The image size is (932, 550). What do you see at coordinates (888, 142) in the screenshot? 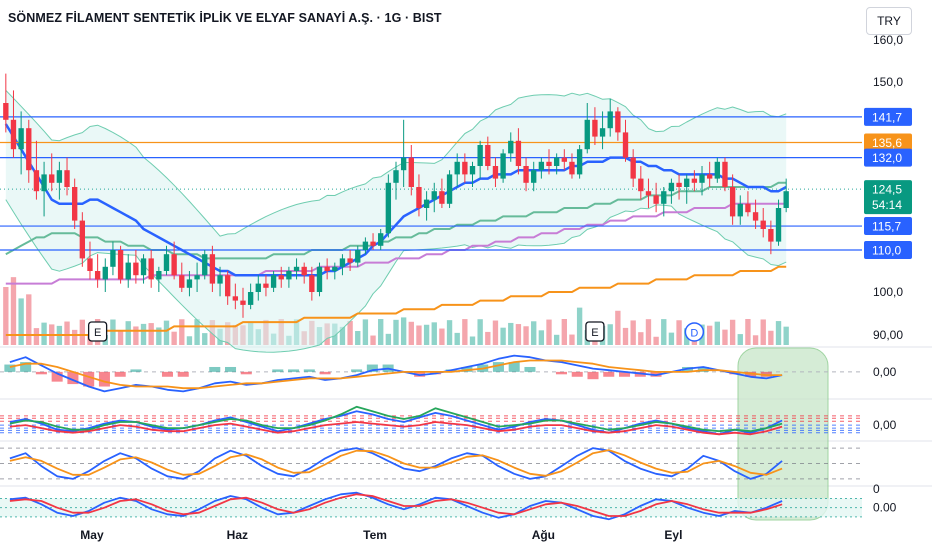
I see `level-price-tag` at bounding box center [888, 142].